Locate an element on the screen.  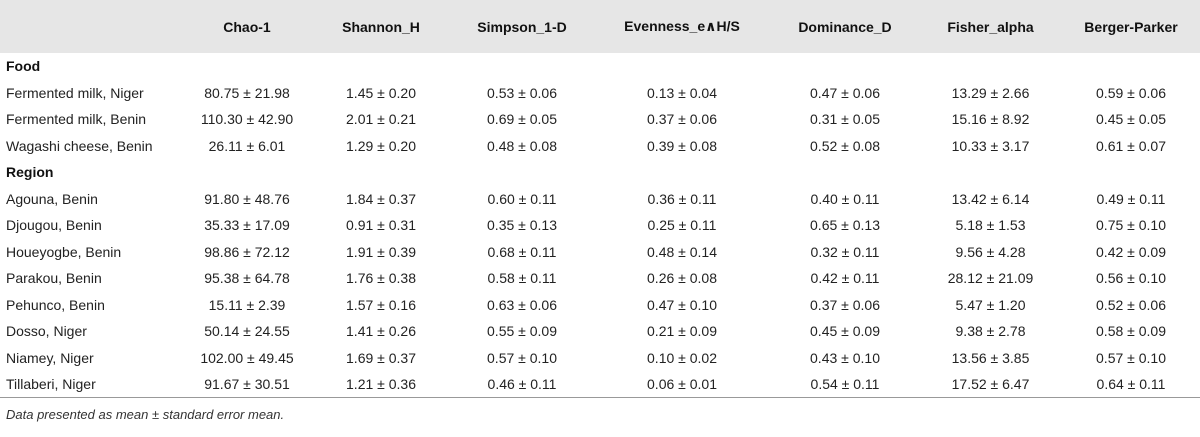
table-cell: 0.31 ± 0.05 is located at coordinates (845, 119).